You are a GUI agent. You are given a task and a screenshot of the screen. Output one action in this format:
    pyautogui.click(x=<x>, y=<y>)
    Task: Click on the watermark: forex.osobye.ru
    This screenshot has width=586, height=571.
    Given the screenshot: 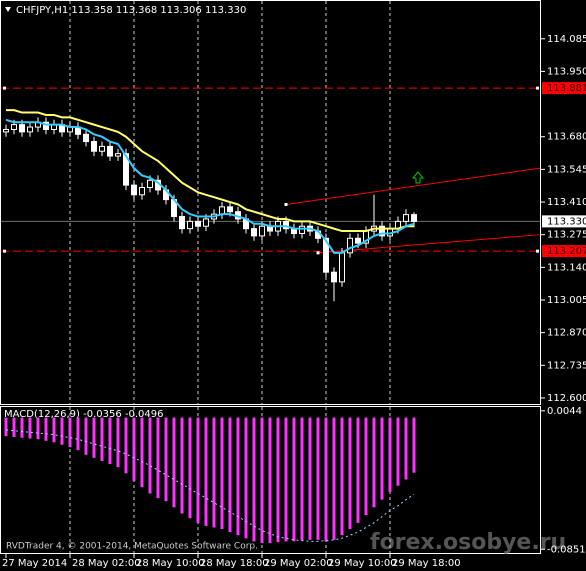 What is the action you would take?
    pyautogui.click(x=468, y=542)
    